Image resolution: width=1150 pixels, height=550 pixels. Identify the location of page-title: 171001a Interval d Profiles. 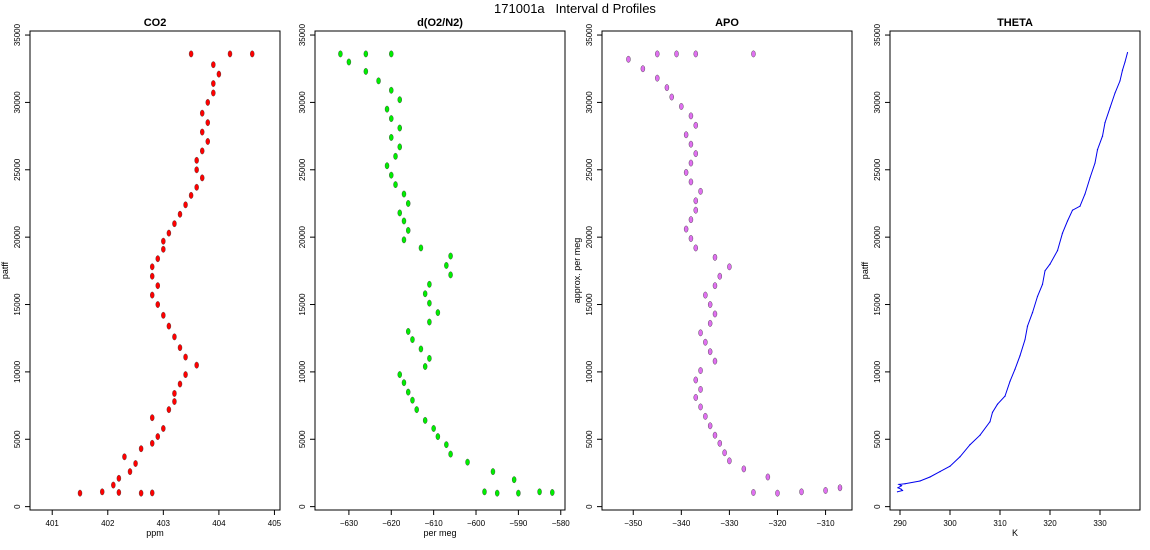
(575, 8).